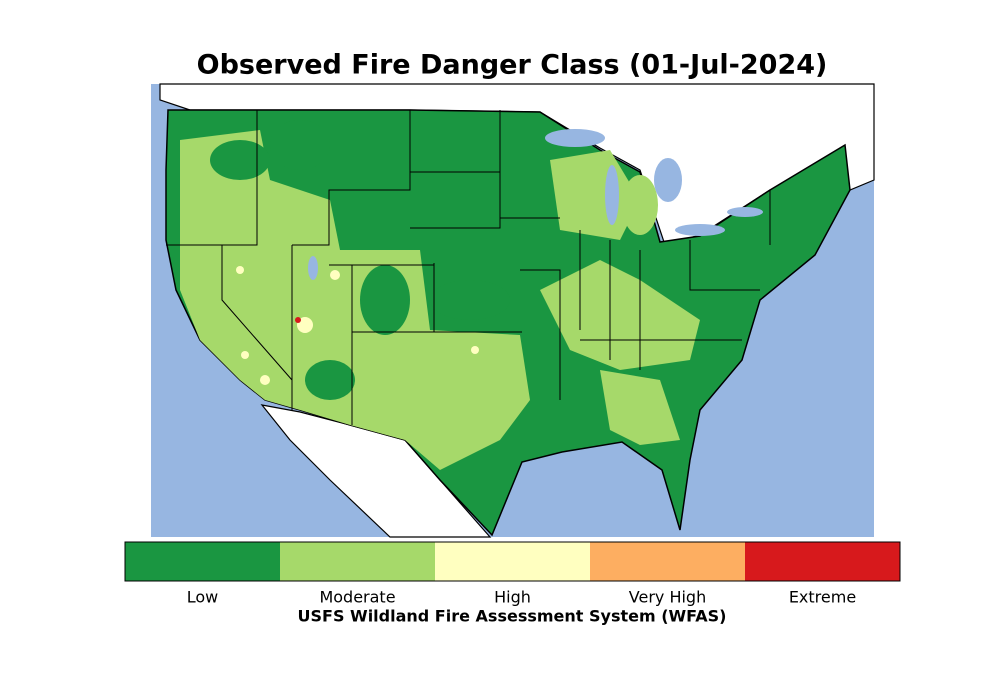 The width and height of the screenshot is (1000, 700). I want to click on colorbar-tick-label: Moderate, so click(357, 597).